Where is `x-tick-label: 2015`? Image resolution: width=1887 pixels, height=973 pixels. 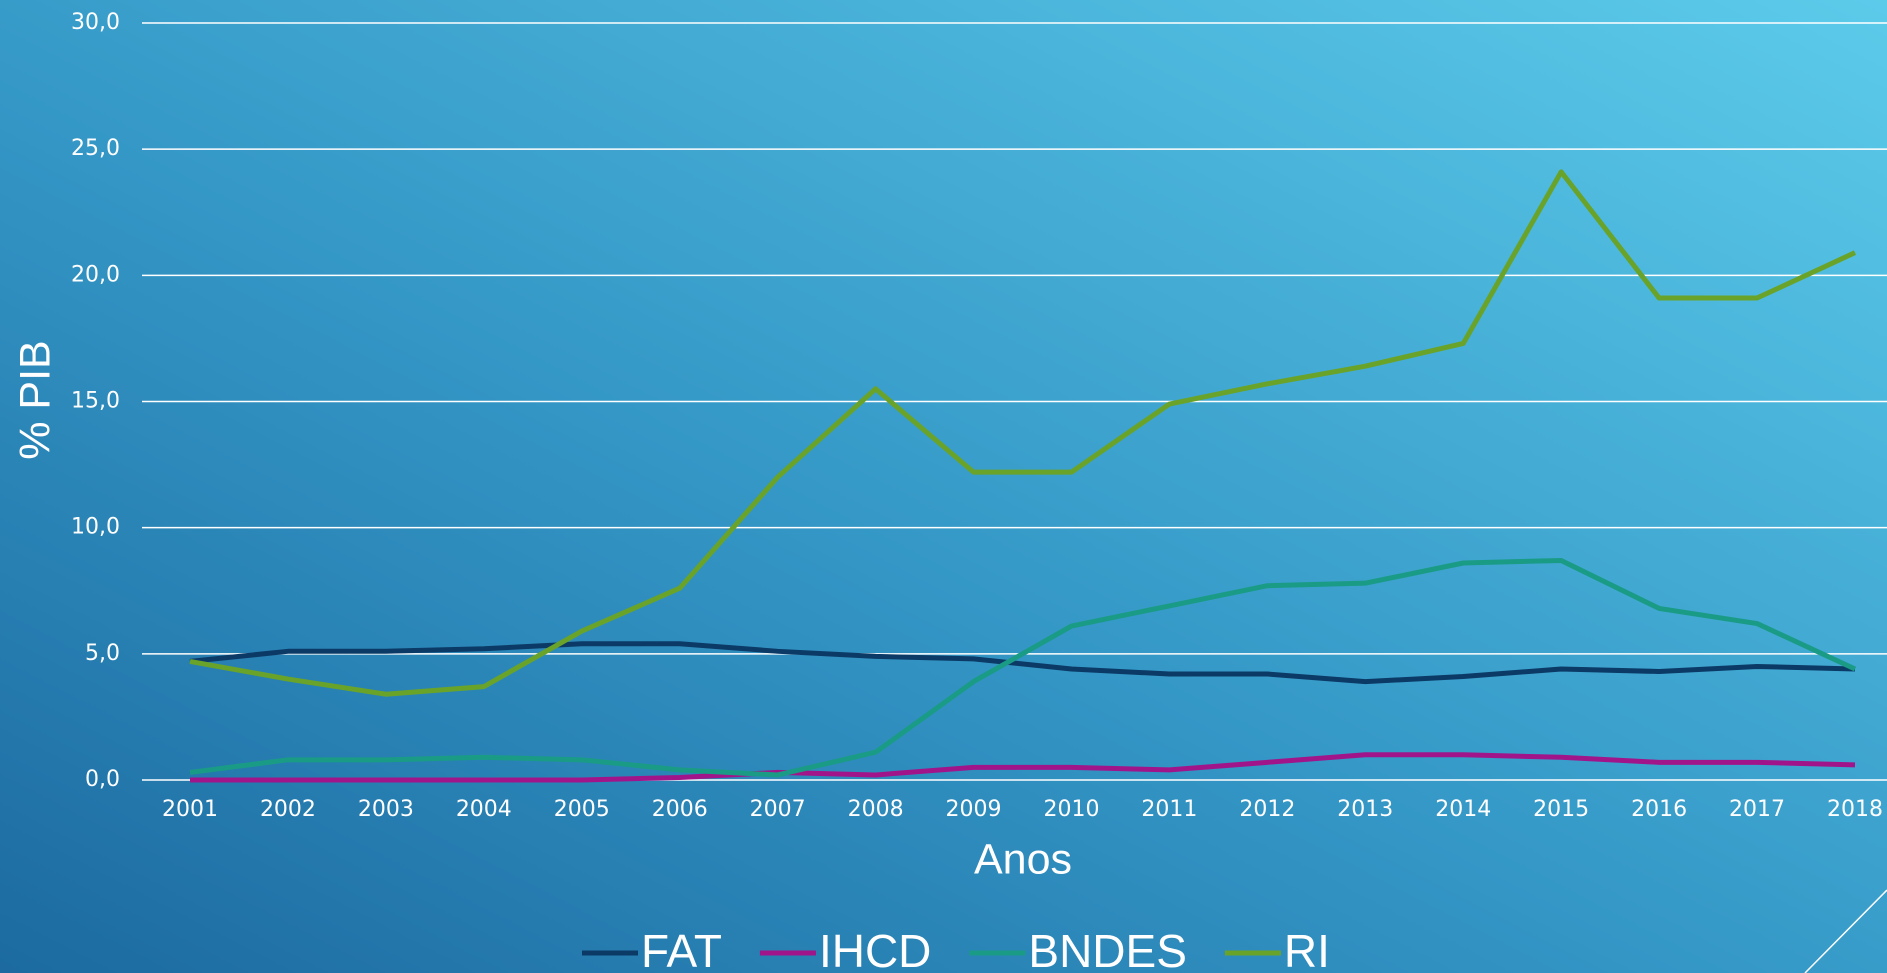
x-tick-label: 2015 is located at coordinates (1561, 809).